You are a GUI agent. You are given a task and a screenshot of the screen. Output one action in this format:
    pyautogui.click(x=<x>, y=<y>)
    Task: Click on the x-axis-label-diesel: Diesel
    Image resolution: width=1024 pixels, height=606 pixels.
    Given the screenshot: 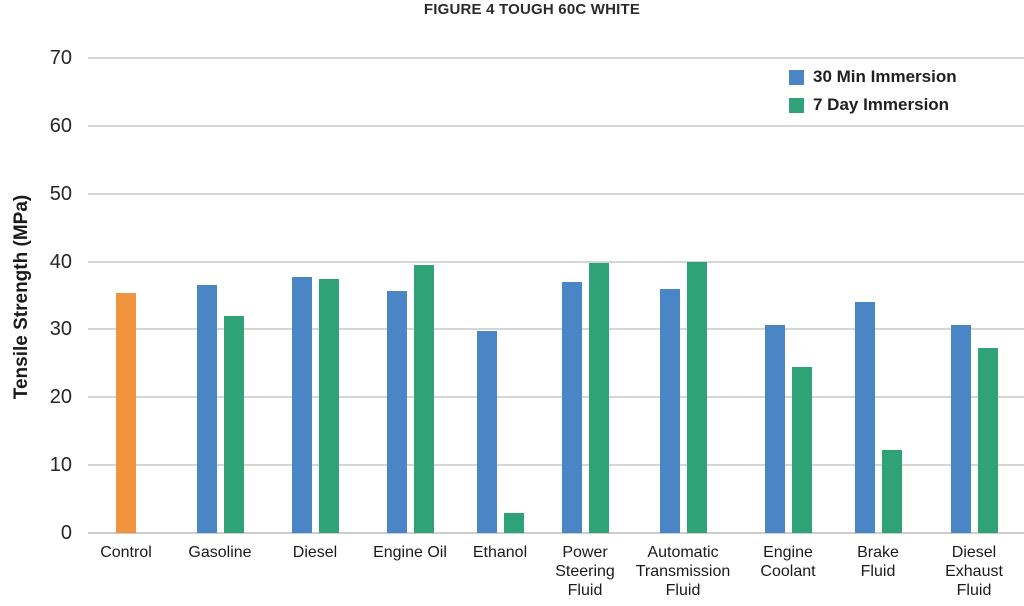 What is the action you would take?
    pyautogui.click(x=315, y=552)
    